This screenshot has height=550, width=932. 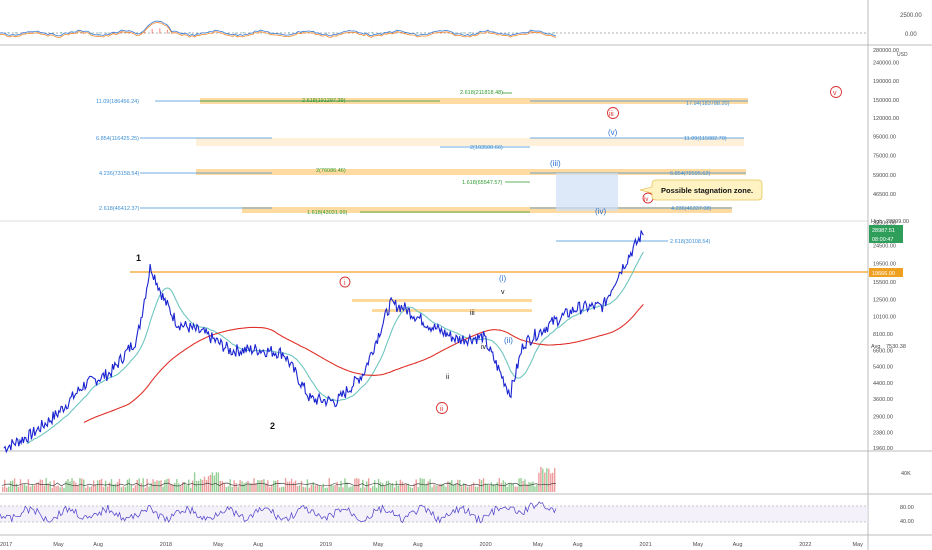 What do you see at coordinates (884, 246) in the screenshot?
I see `price-tick-label: 24500.00` at bounding box center [884, 246].